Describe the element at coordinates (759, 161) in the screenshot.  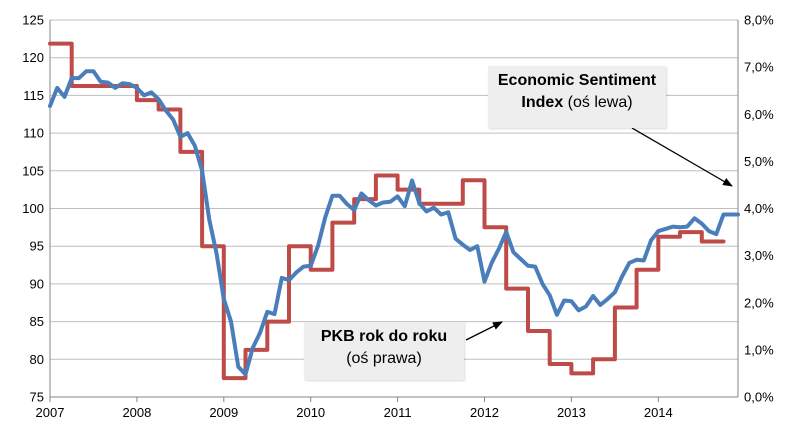
I see `right-tick-label: 5,0%` at that location.